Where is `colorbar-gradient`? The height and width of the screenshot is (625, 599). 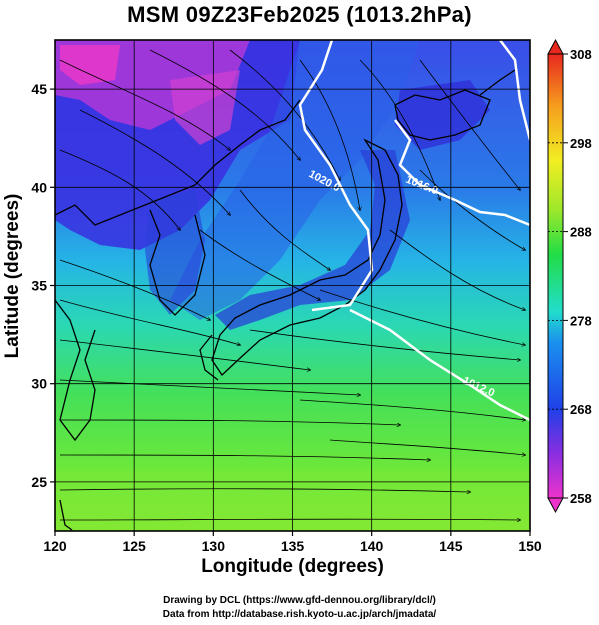
colorbar-gradient is located at coordinates (555, 276).